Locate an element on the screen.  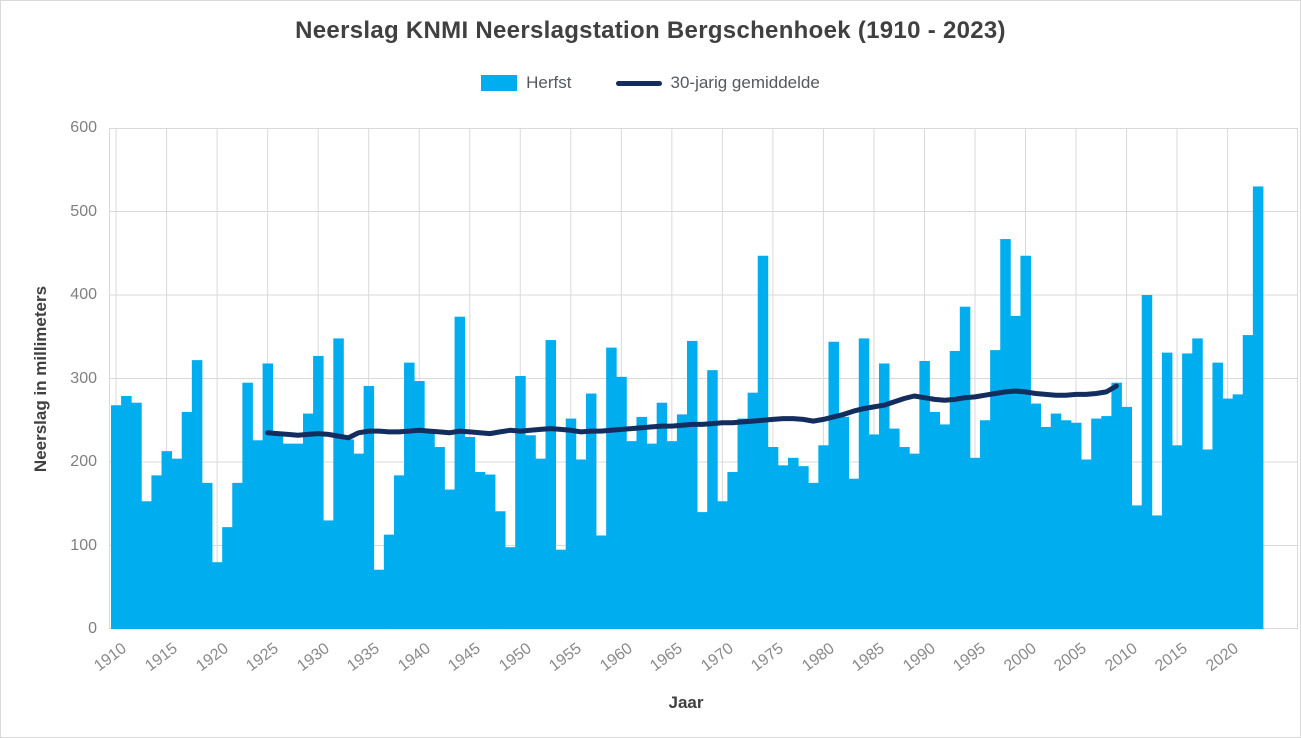
bar-1945 is located at coordinates (470, 532).